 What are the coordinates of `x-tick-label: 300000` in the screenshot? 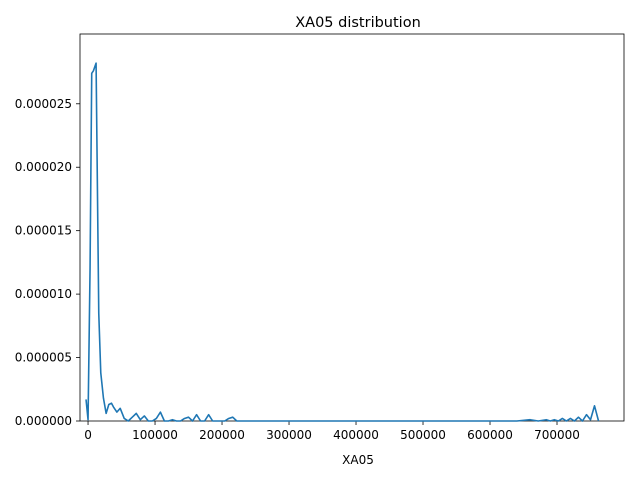 It's located at (289, 435).